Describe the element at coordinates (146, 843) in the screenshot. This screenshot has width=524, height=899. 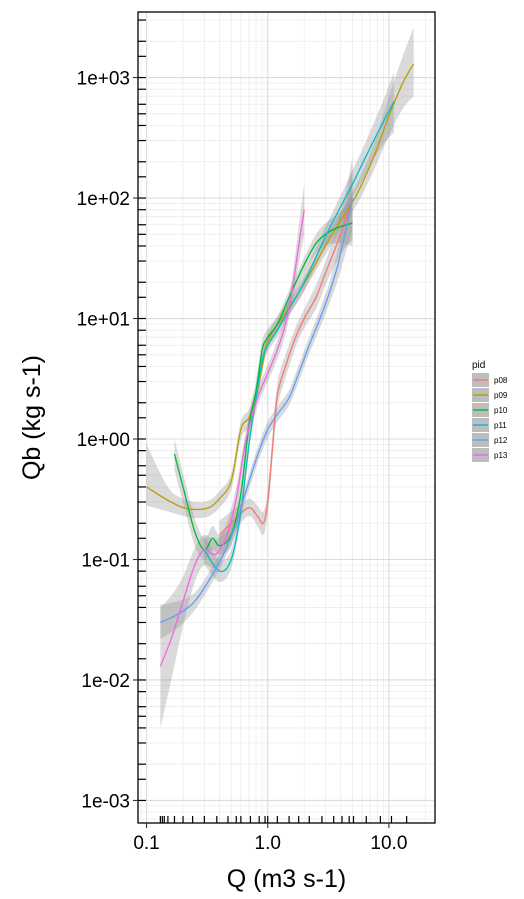
I see `x-tick-label: 0.1` at that location.